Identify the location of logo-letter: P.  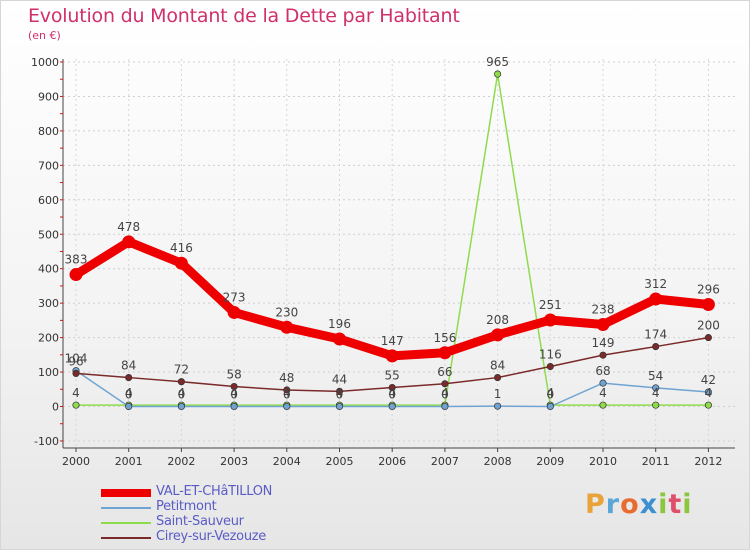
(595, 504).